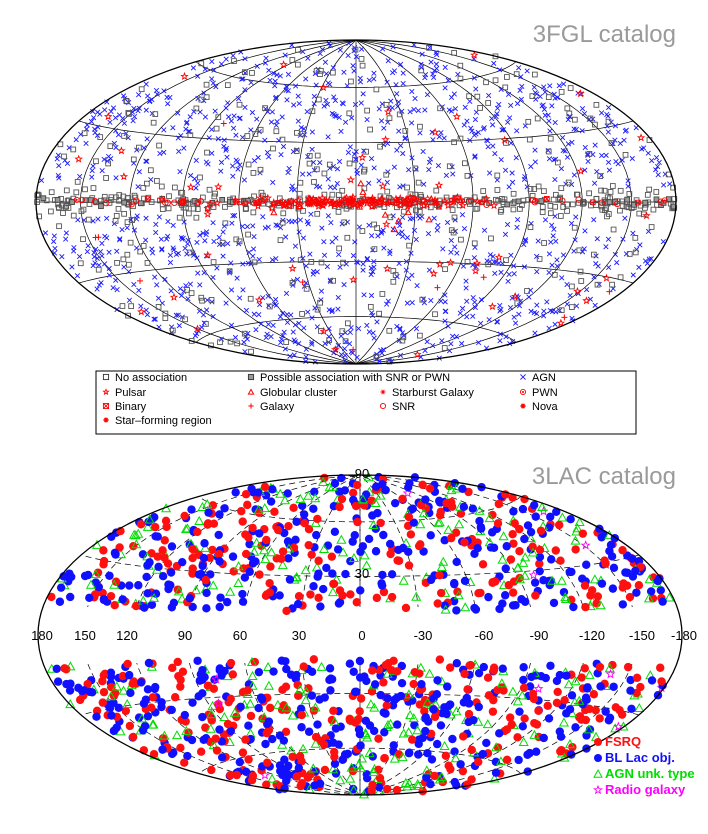  I want to click on snr-pwn-candidate-point, so click(124, 202).